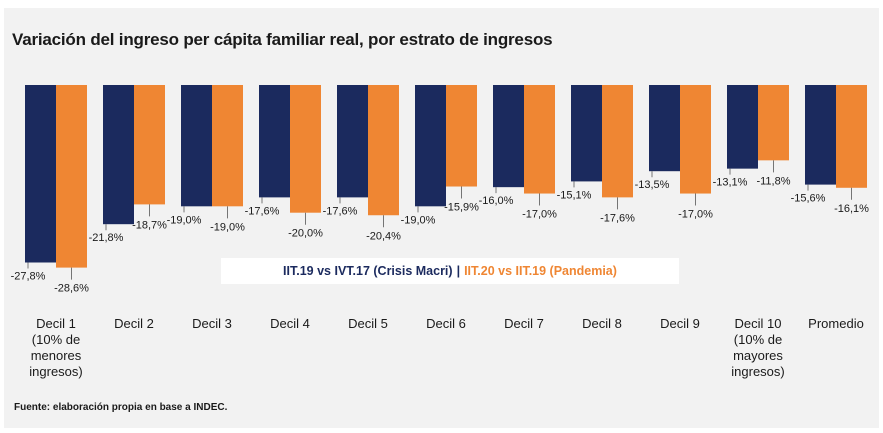 The image size is (883, 433). I want to click on value-label-crisis-macri-1: -27,8%, so click(28, 277).